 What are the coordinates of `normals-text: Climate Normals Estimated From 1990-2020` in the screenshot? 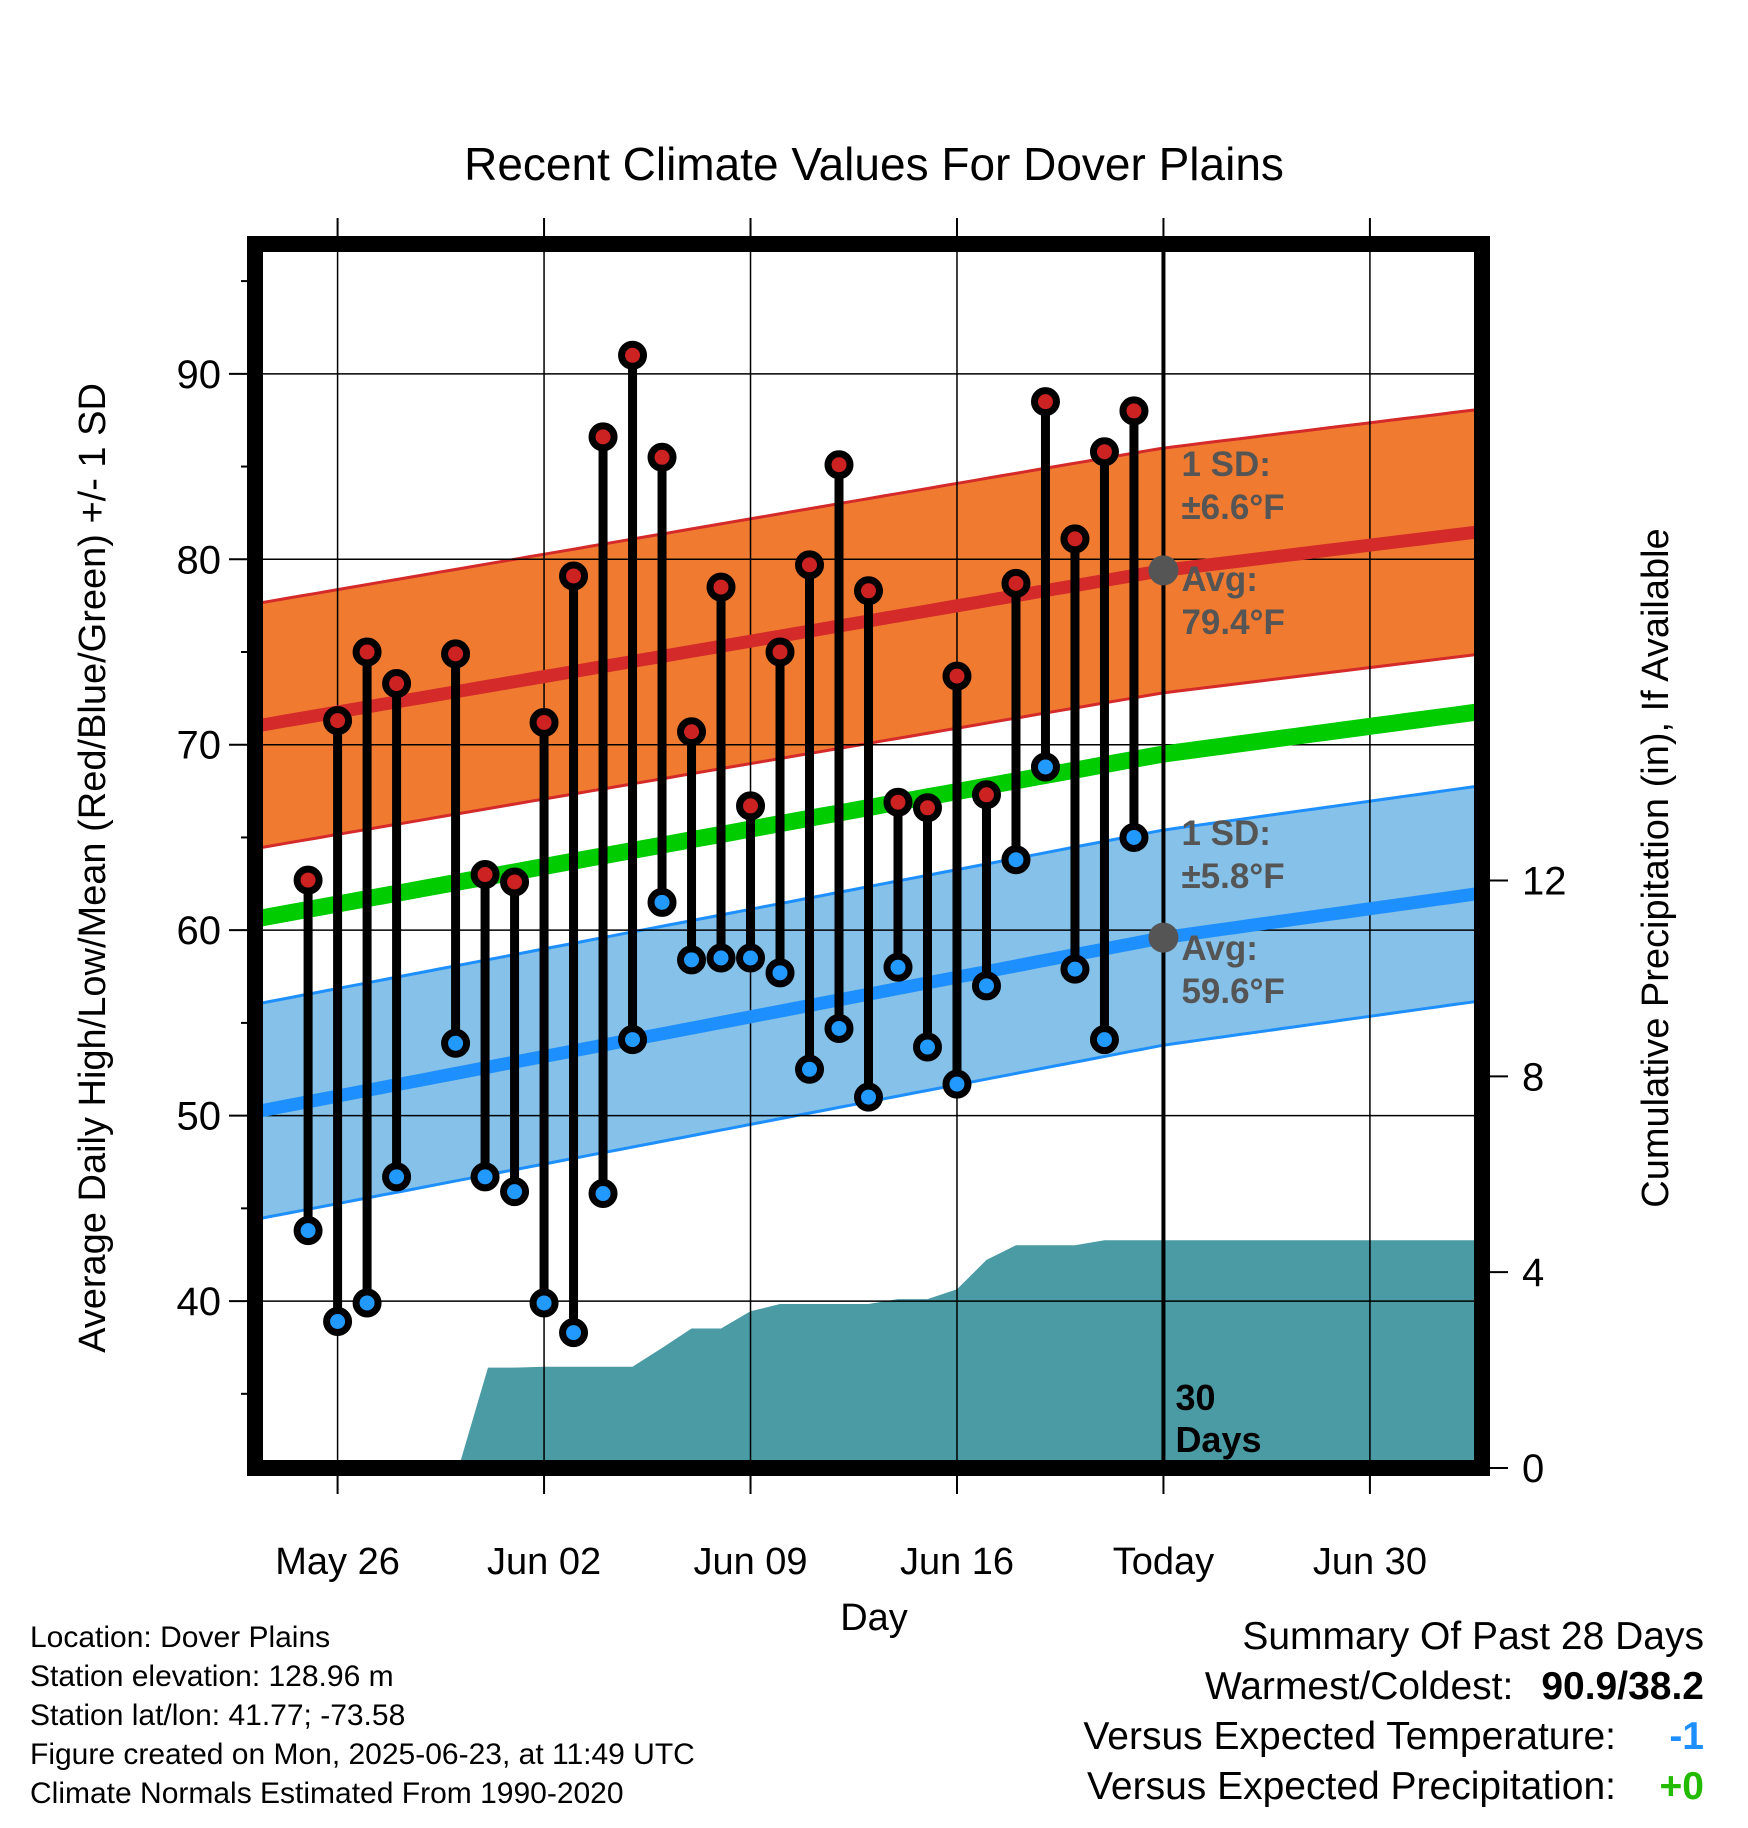 It's located at (327, 1793).